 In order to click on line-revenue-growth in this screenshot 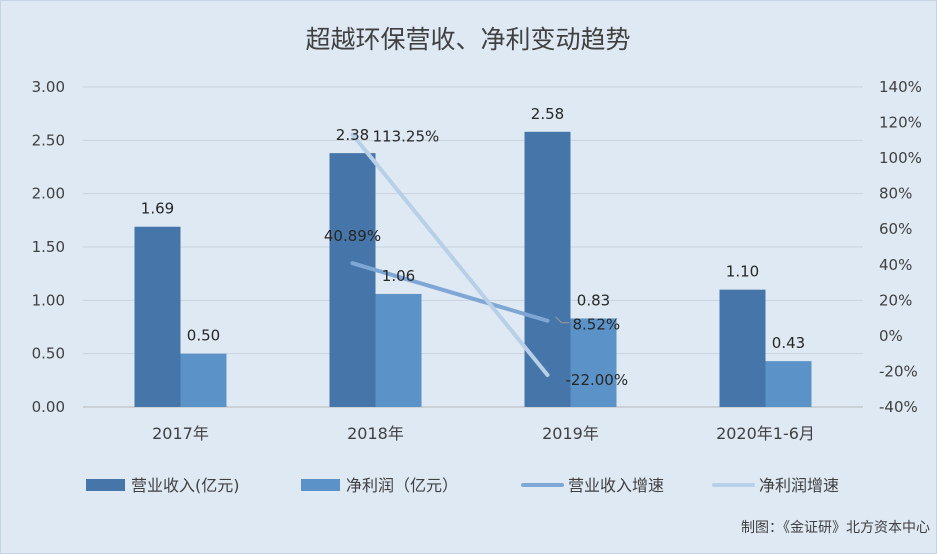, I will do `click(450, 292)`.